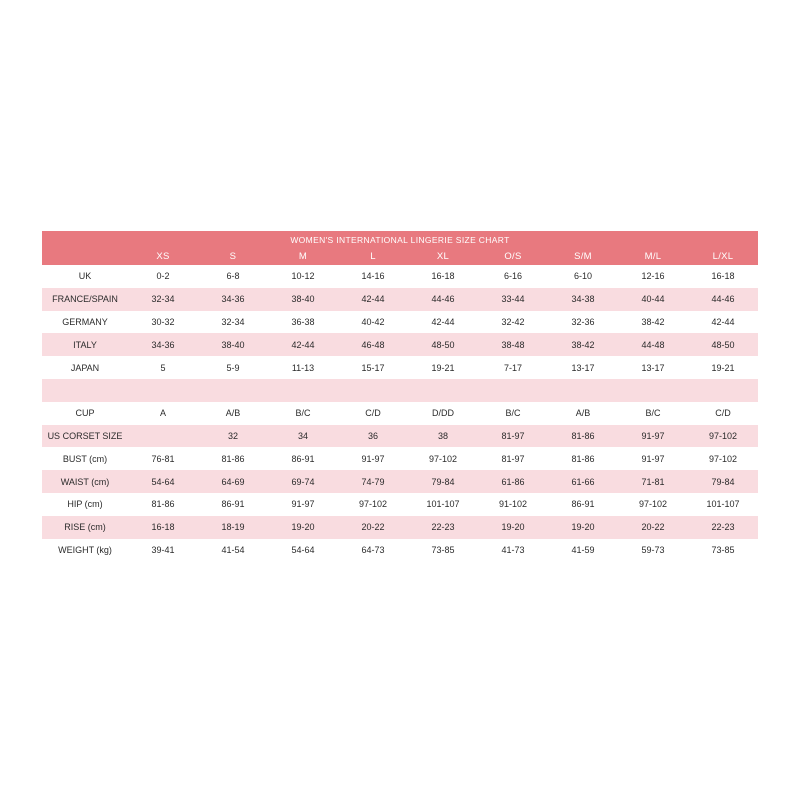 This screenshot has width=800, height=800. Describe the element at coordinates (723, 550) in the screenshot. I see `cell: 73-85` at that location.